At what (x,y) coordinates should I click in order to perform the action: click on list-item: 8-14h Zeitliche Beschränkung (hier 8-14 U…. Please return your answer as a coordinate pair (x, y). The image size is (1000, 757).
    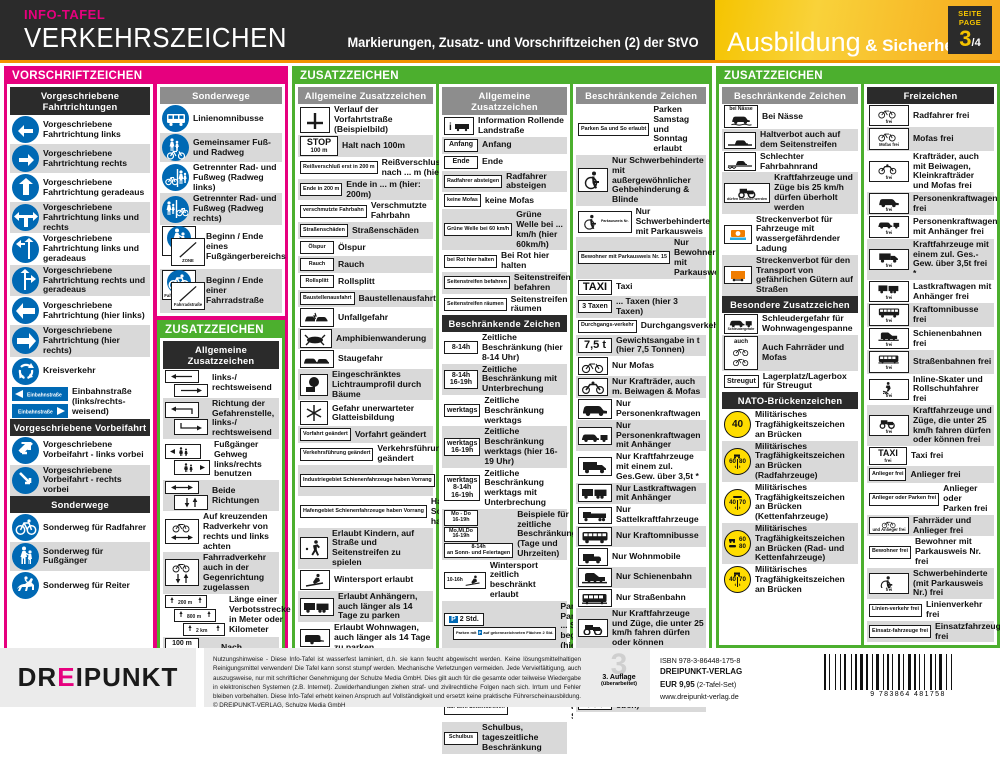
    Looking at the image, I should click on (504, 347).